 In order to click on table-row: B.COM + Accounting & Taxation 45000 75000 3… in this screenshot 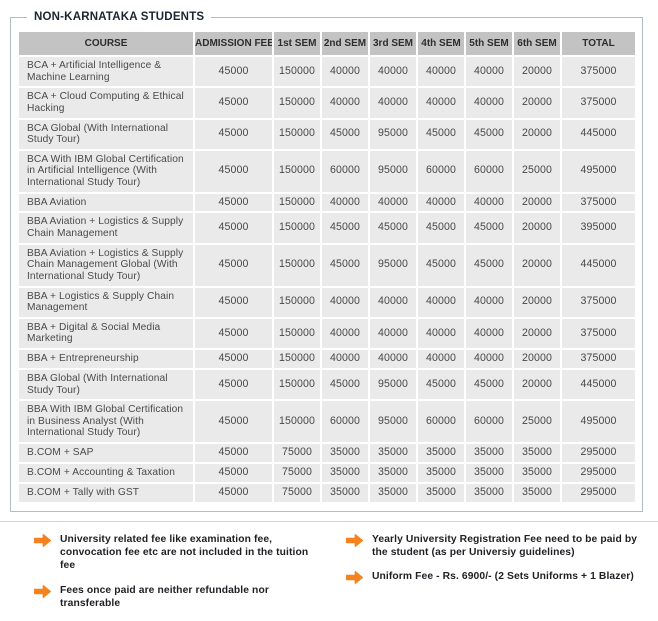, I will do `click(327, 472)`.